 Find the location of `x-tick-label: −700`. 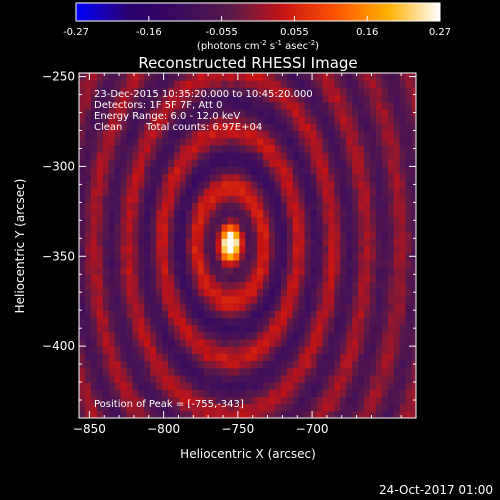

x-tick-label: −700 is located at coordinates (312, 429).